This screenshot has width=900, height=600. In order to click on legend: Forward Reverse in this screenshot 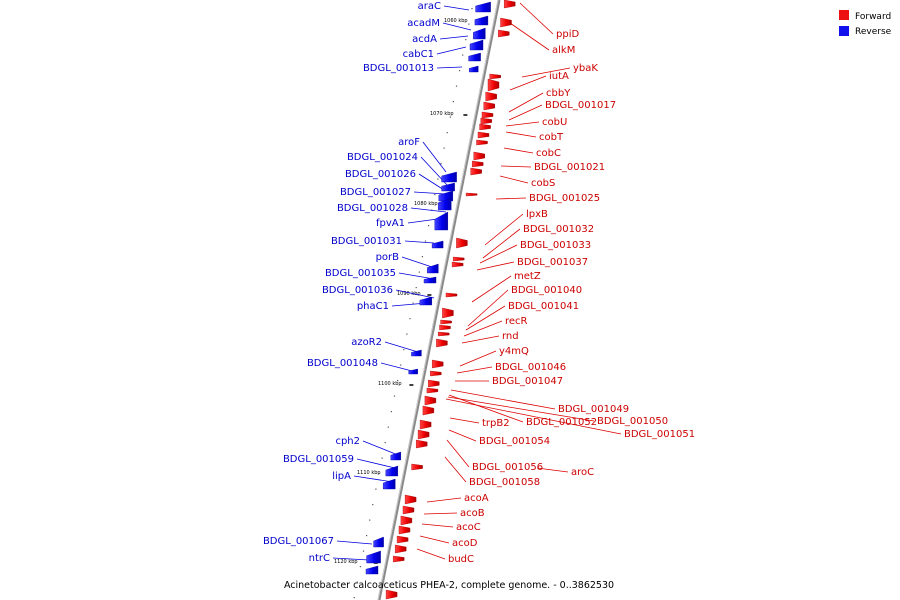, I will do `click(865, 23)`.